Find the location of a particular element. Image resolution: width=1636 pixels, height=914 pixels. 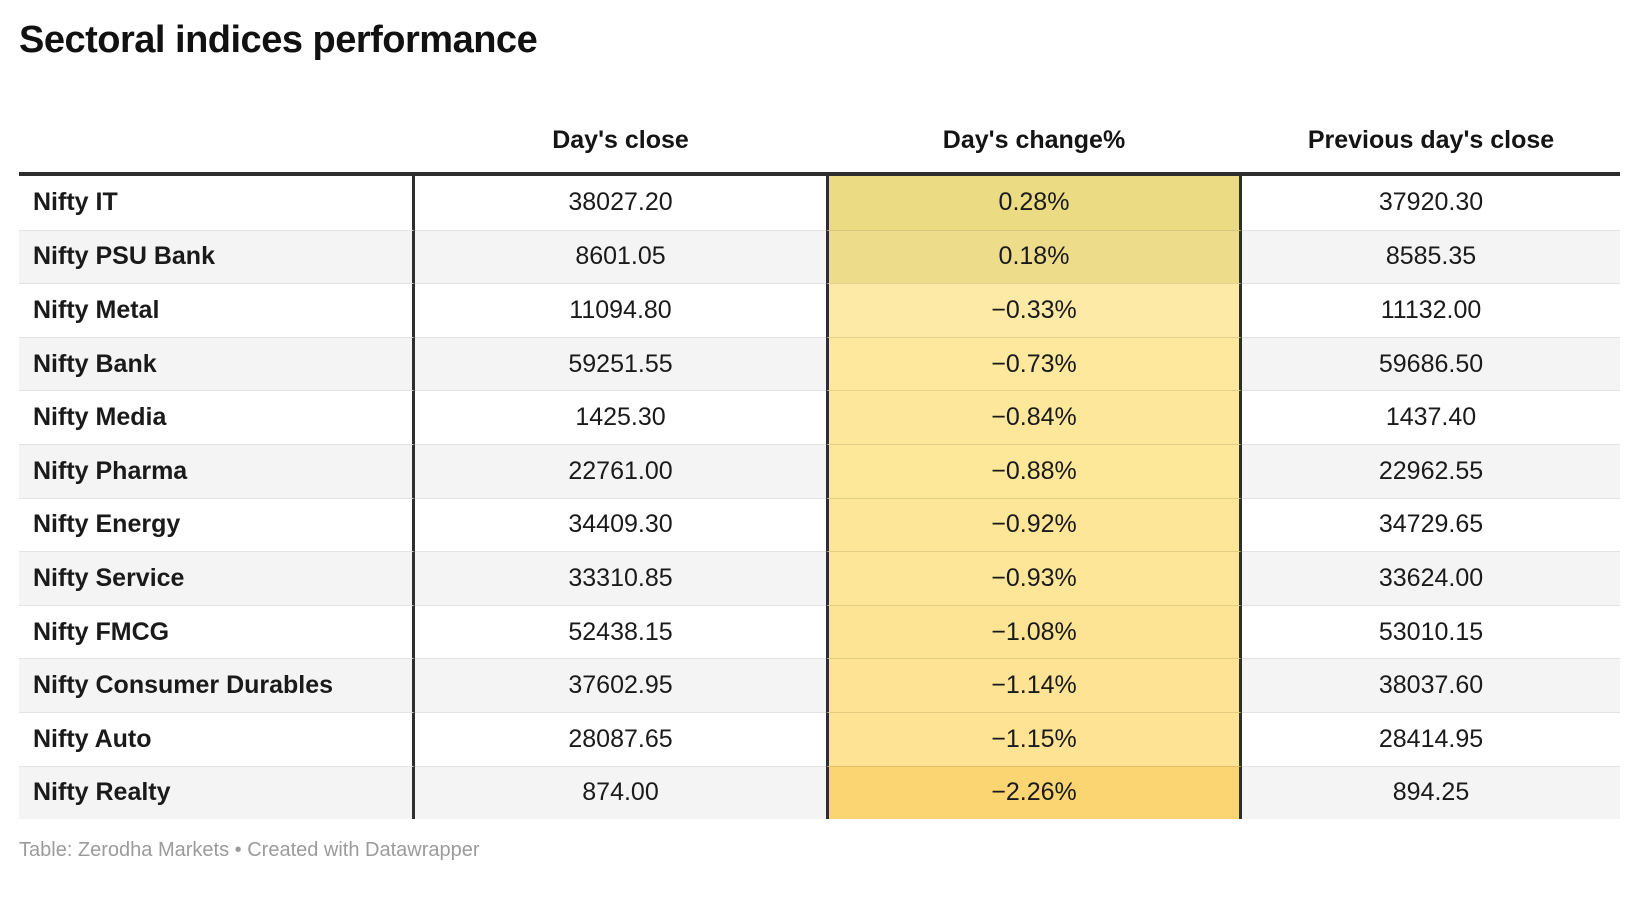

table-row: Nifty Metal 11094.80 −0.33% 11132.00 is located at coordinates (819, 310).